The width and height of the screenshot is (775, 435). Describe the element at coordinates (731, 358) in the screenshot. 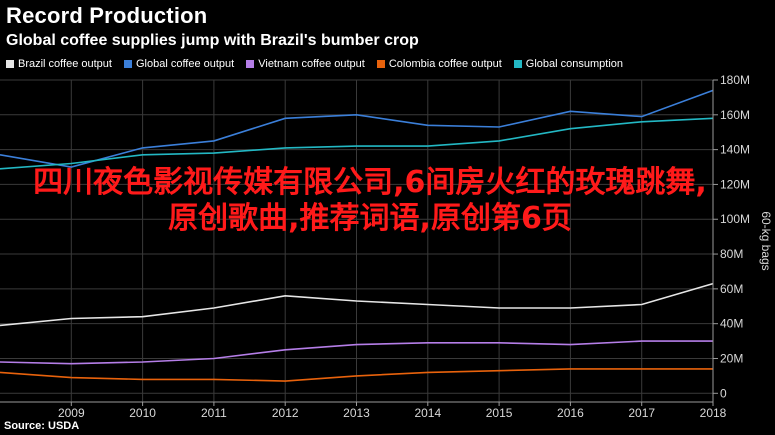

I see `y-tick-label: 20M` at that location.